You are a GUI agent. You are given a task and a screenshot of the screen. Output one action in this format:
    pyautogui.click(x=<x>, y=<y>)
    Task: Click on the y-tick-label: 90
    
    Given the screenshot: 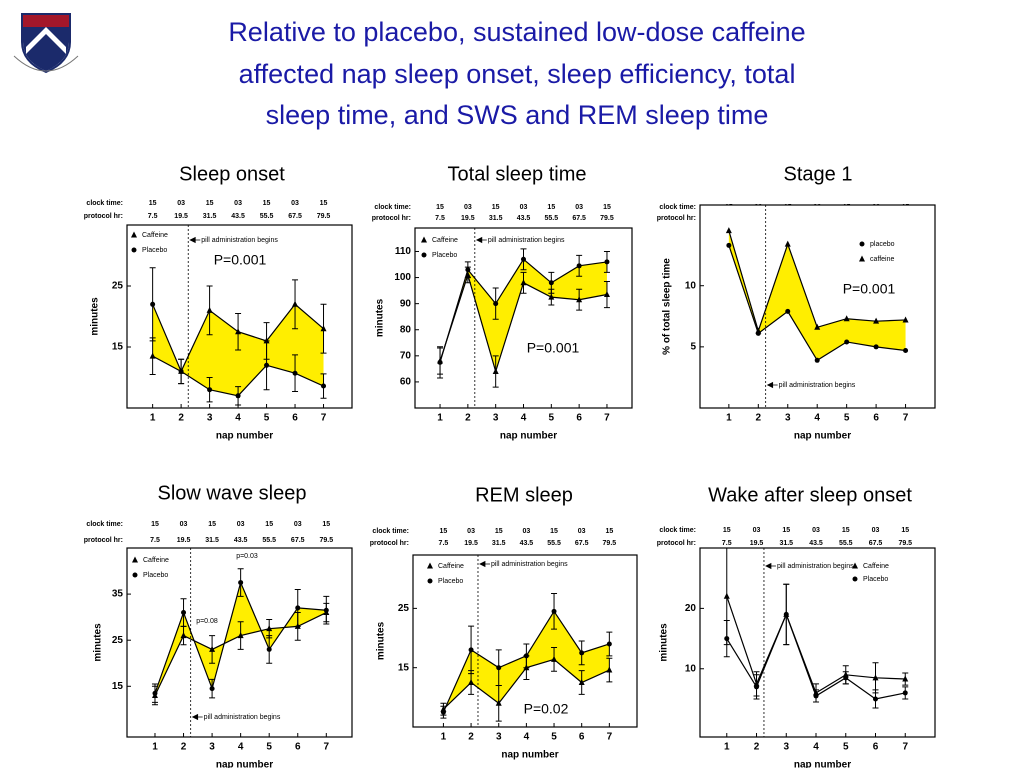 What is the action you would take?
    pyautogui.click(x=406, y=303)
    